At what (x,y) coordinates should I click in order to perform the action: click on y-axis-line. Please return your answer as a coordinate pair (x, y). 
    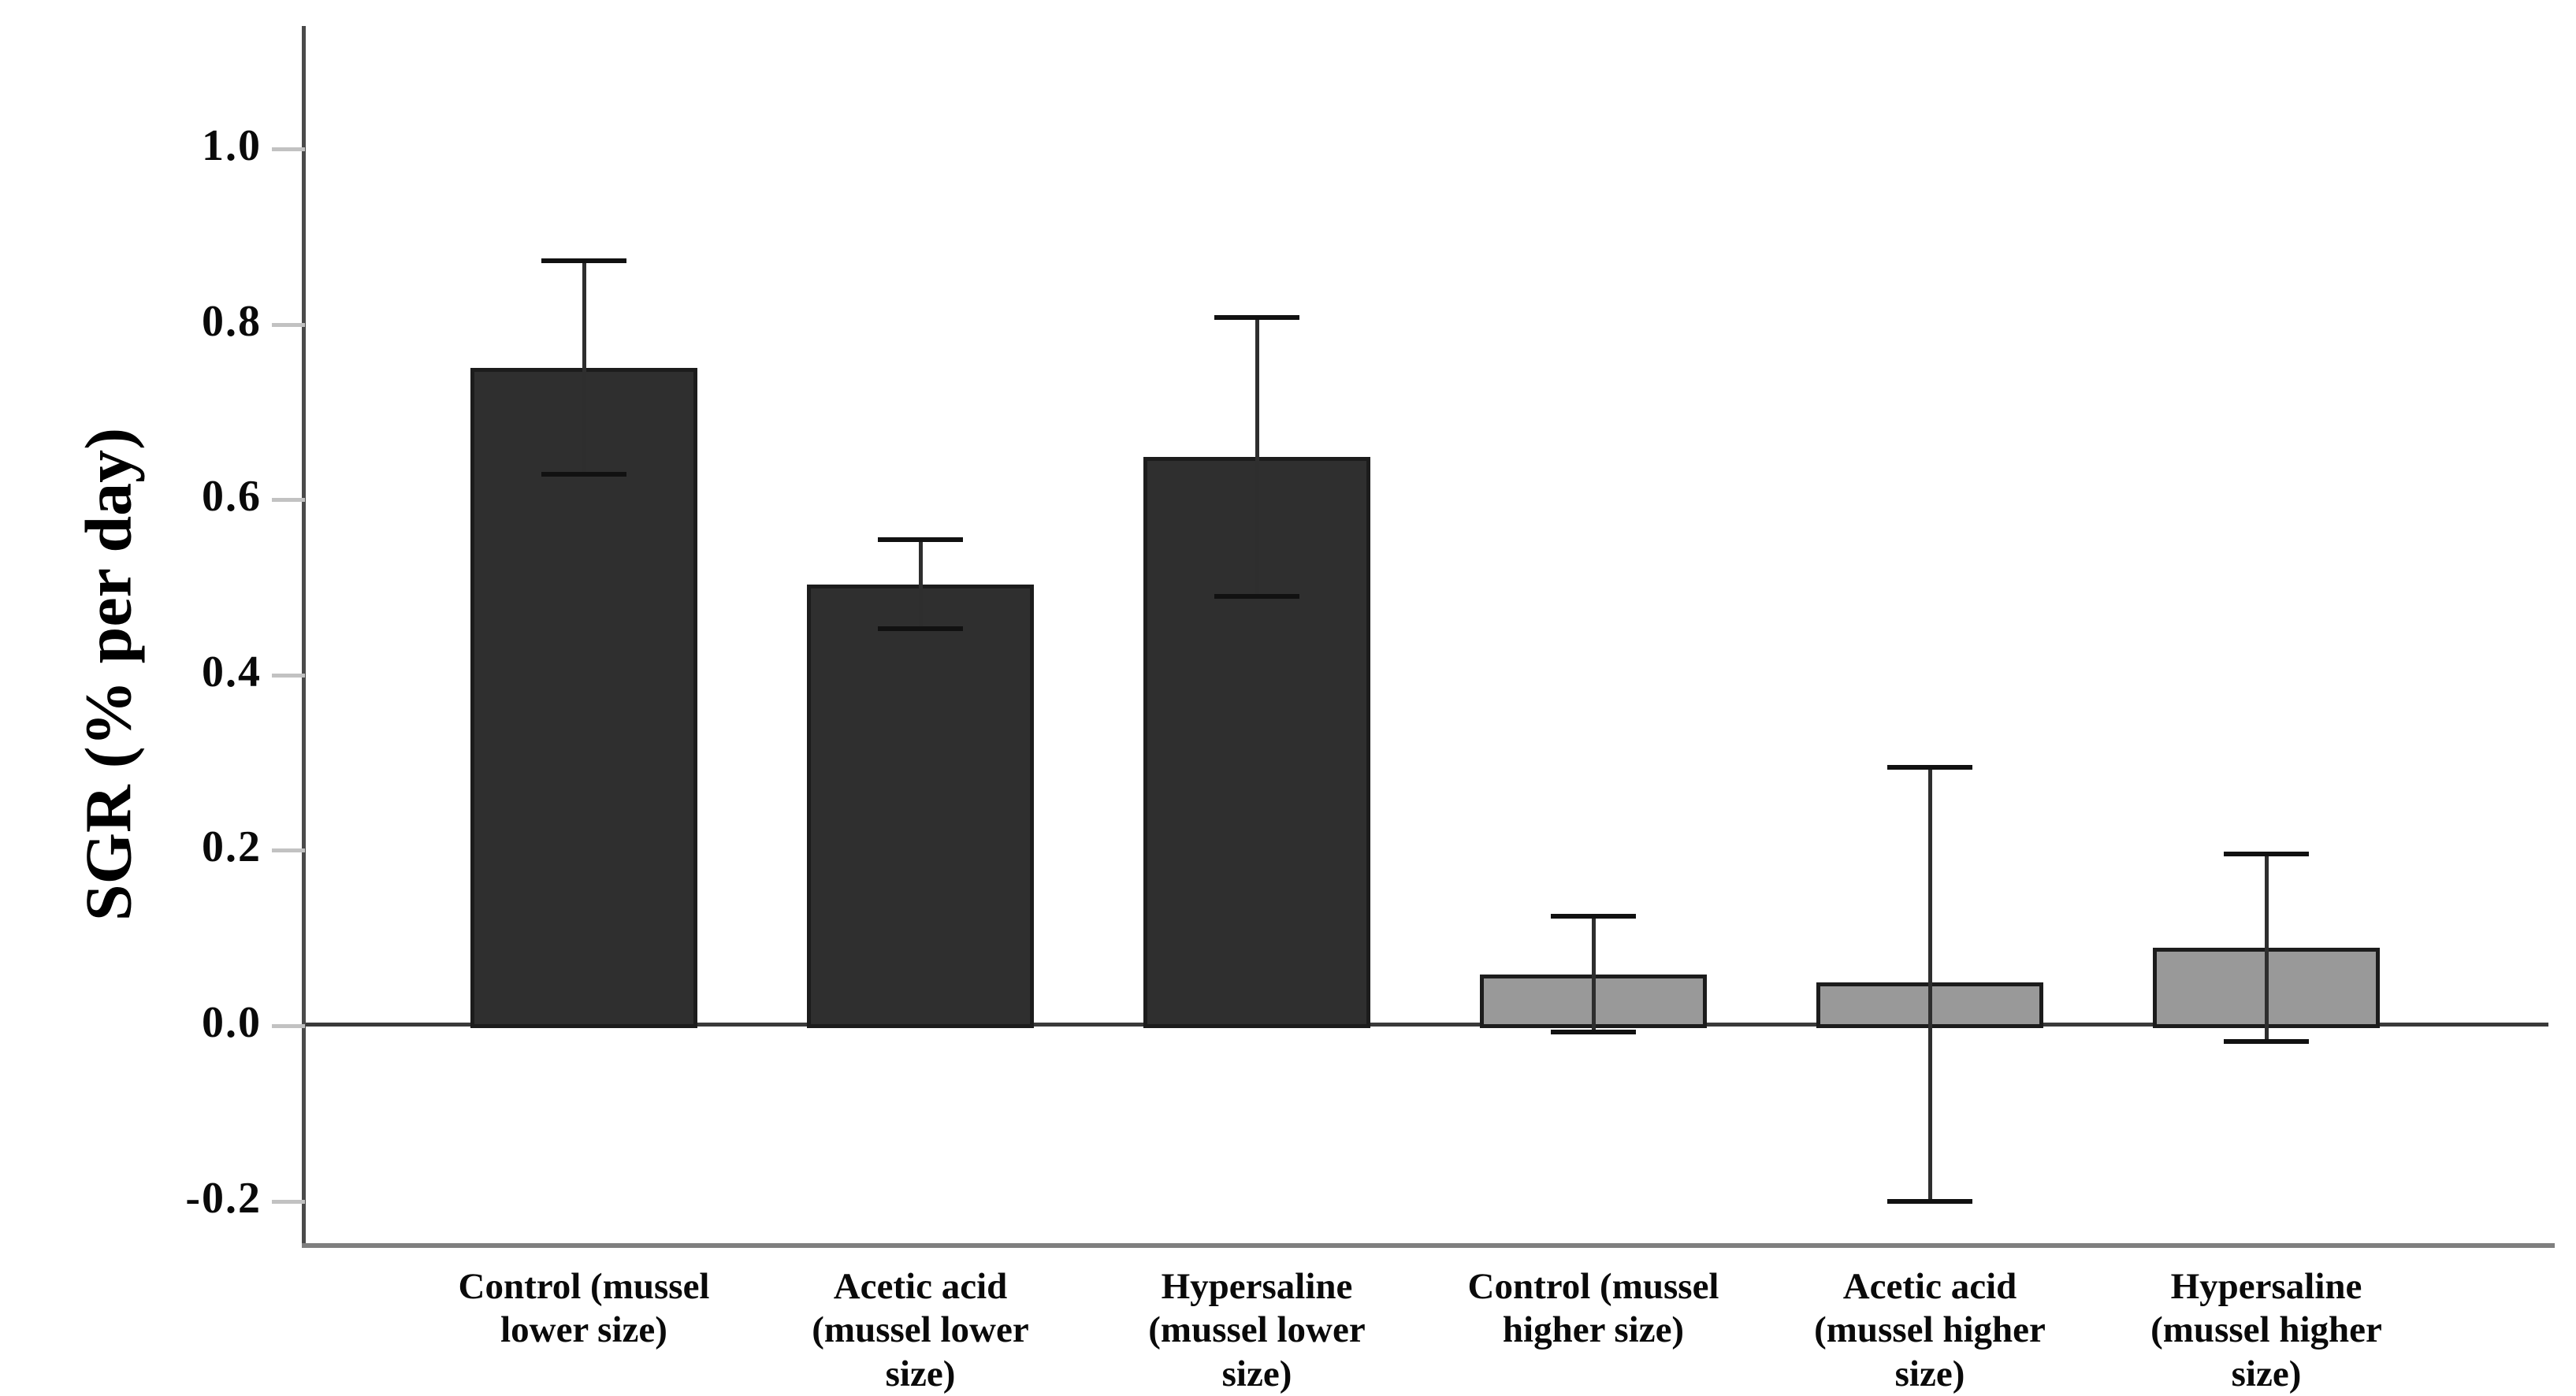
    Looking at the image, I should click on (304, 636).